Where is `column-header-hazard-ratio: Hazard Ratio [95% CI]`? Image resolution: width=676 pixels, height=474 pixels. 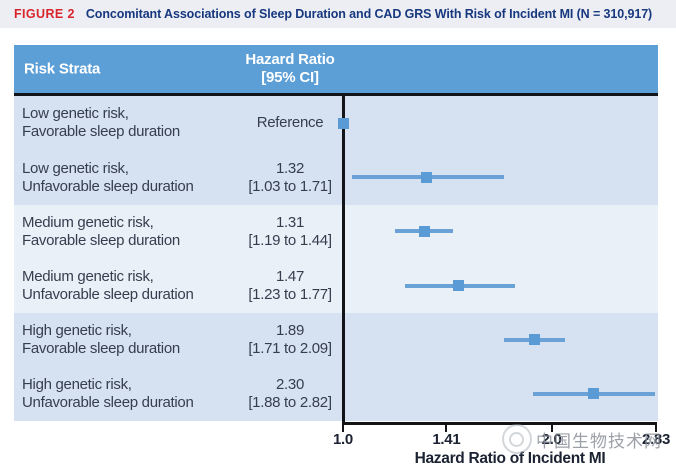 column-header-hazard-ratio: Hazard Ratio [95% CI] is located at coordinates (290, 69).